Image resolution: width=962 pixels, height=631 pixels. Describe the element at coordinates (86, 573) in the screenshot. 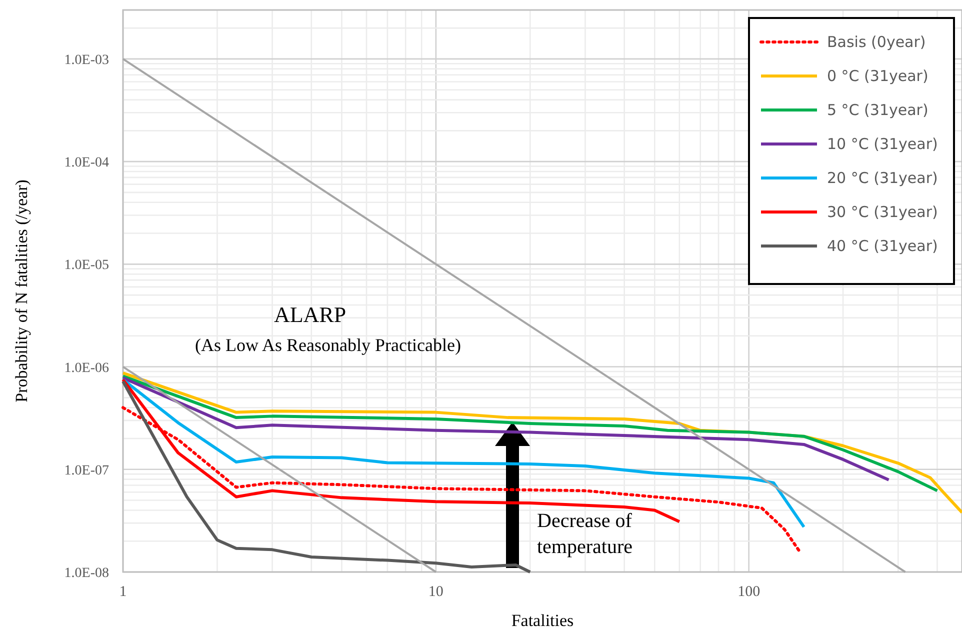

I see `y-tick-label: 1.0E-08` at that location.